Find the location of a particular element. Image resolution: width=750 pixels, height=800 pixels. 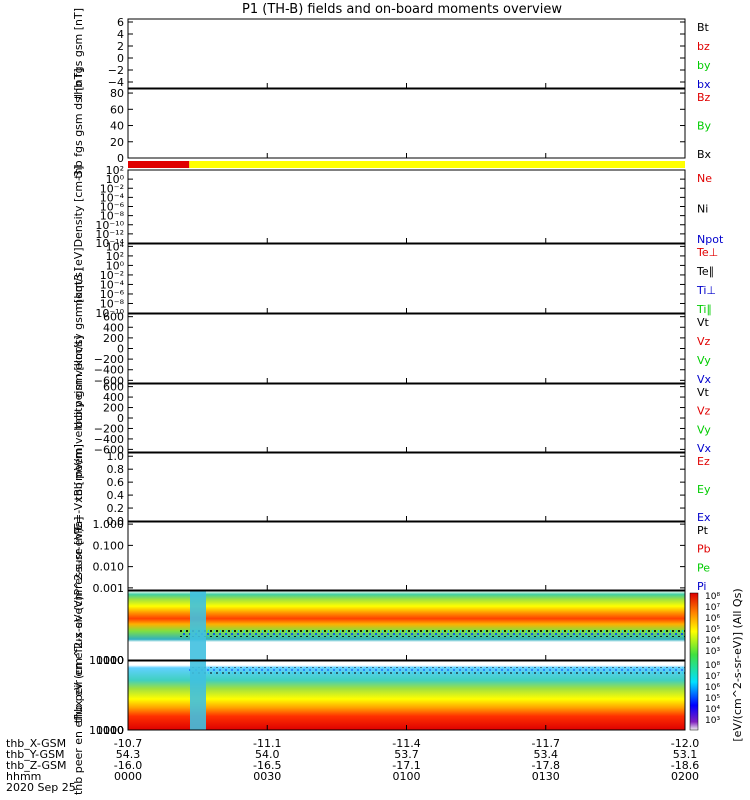

y-tick-label: −4 is located at coordinates (116, 82).